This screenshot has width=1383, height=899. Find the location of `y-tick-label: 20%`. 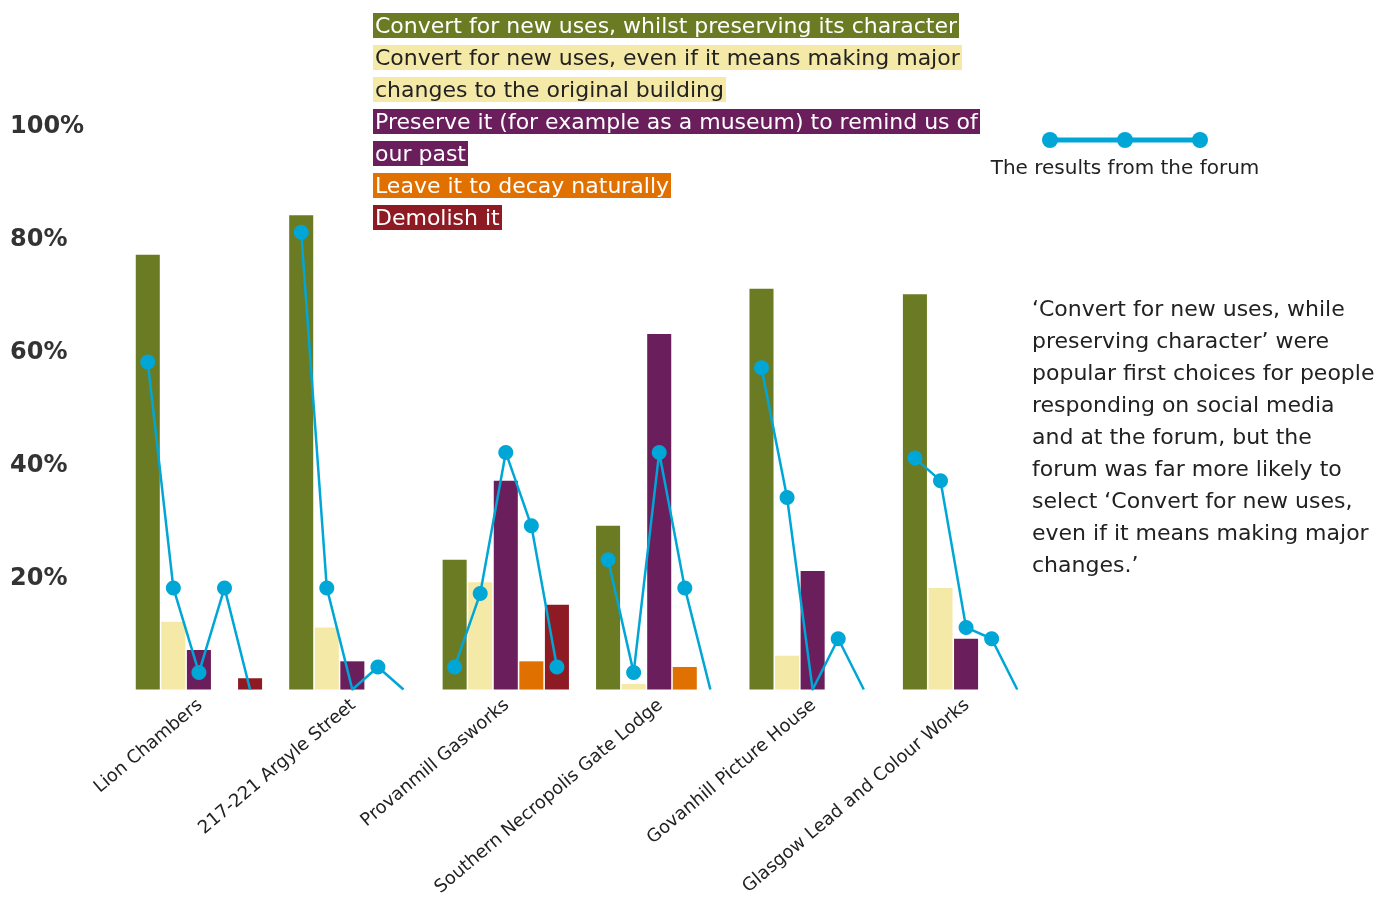

y-tick-label: 20% is located at coordinates (39, 576).